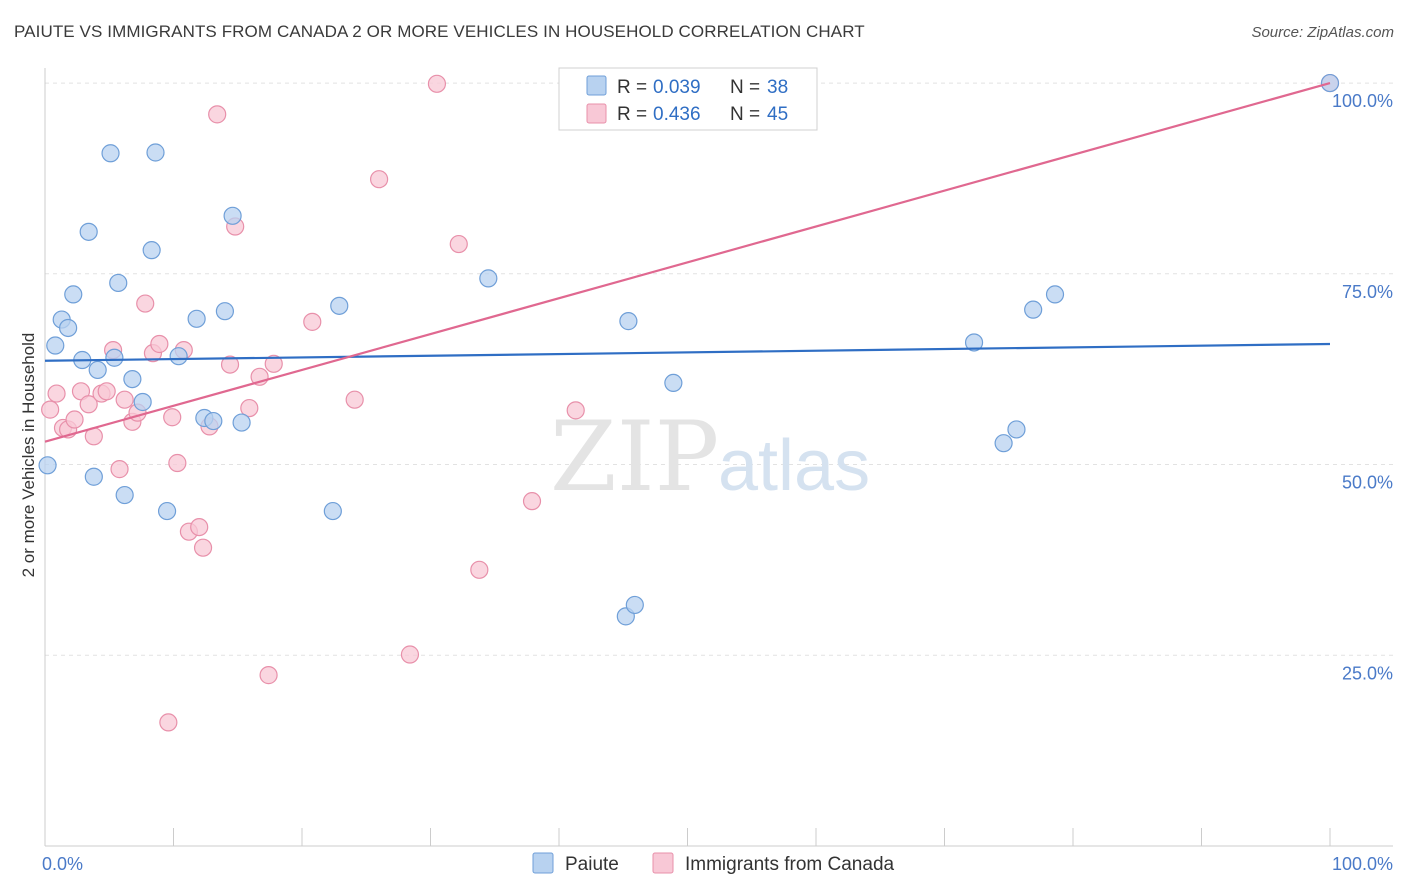 The height and width of the screenshot is (892, 1406). Describe the element at coordinates (1367, 673) in the screenshot. I see `y-tick-label: 25.0%` at that location.